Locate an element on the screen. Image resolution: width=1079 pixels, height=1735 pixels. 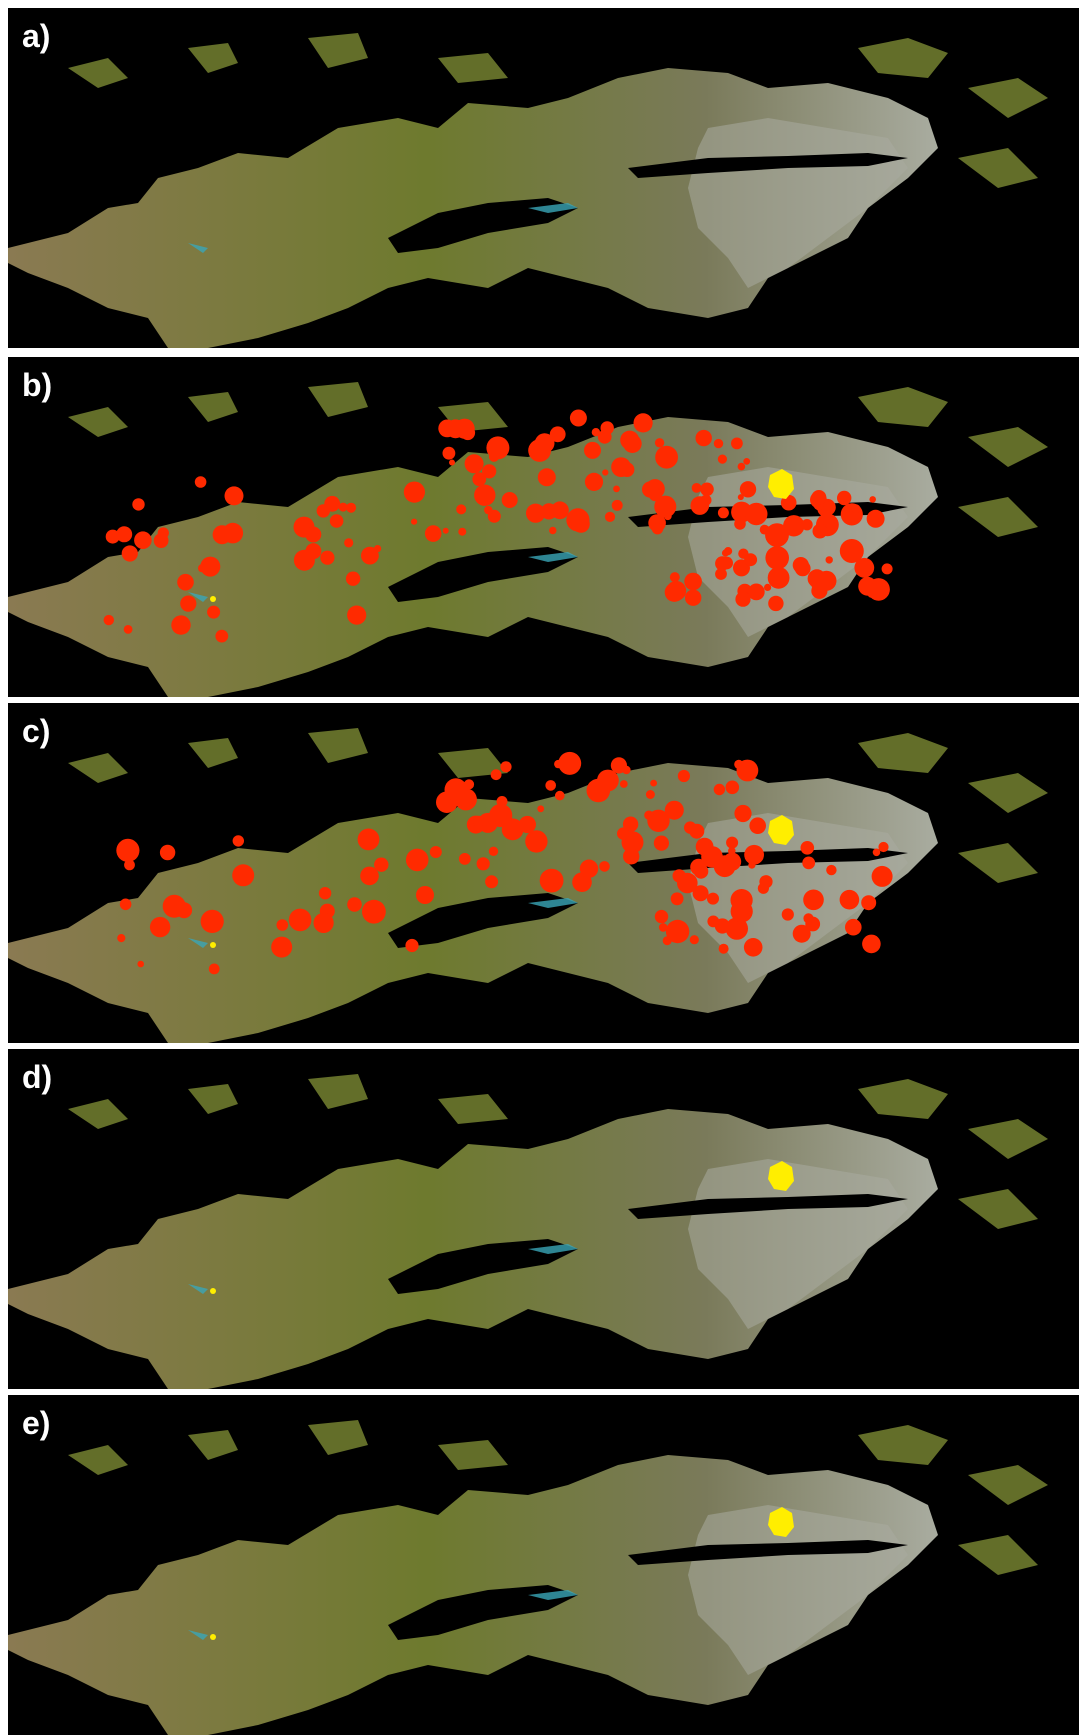
water-body is located at coordinates (383, 228).